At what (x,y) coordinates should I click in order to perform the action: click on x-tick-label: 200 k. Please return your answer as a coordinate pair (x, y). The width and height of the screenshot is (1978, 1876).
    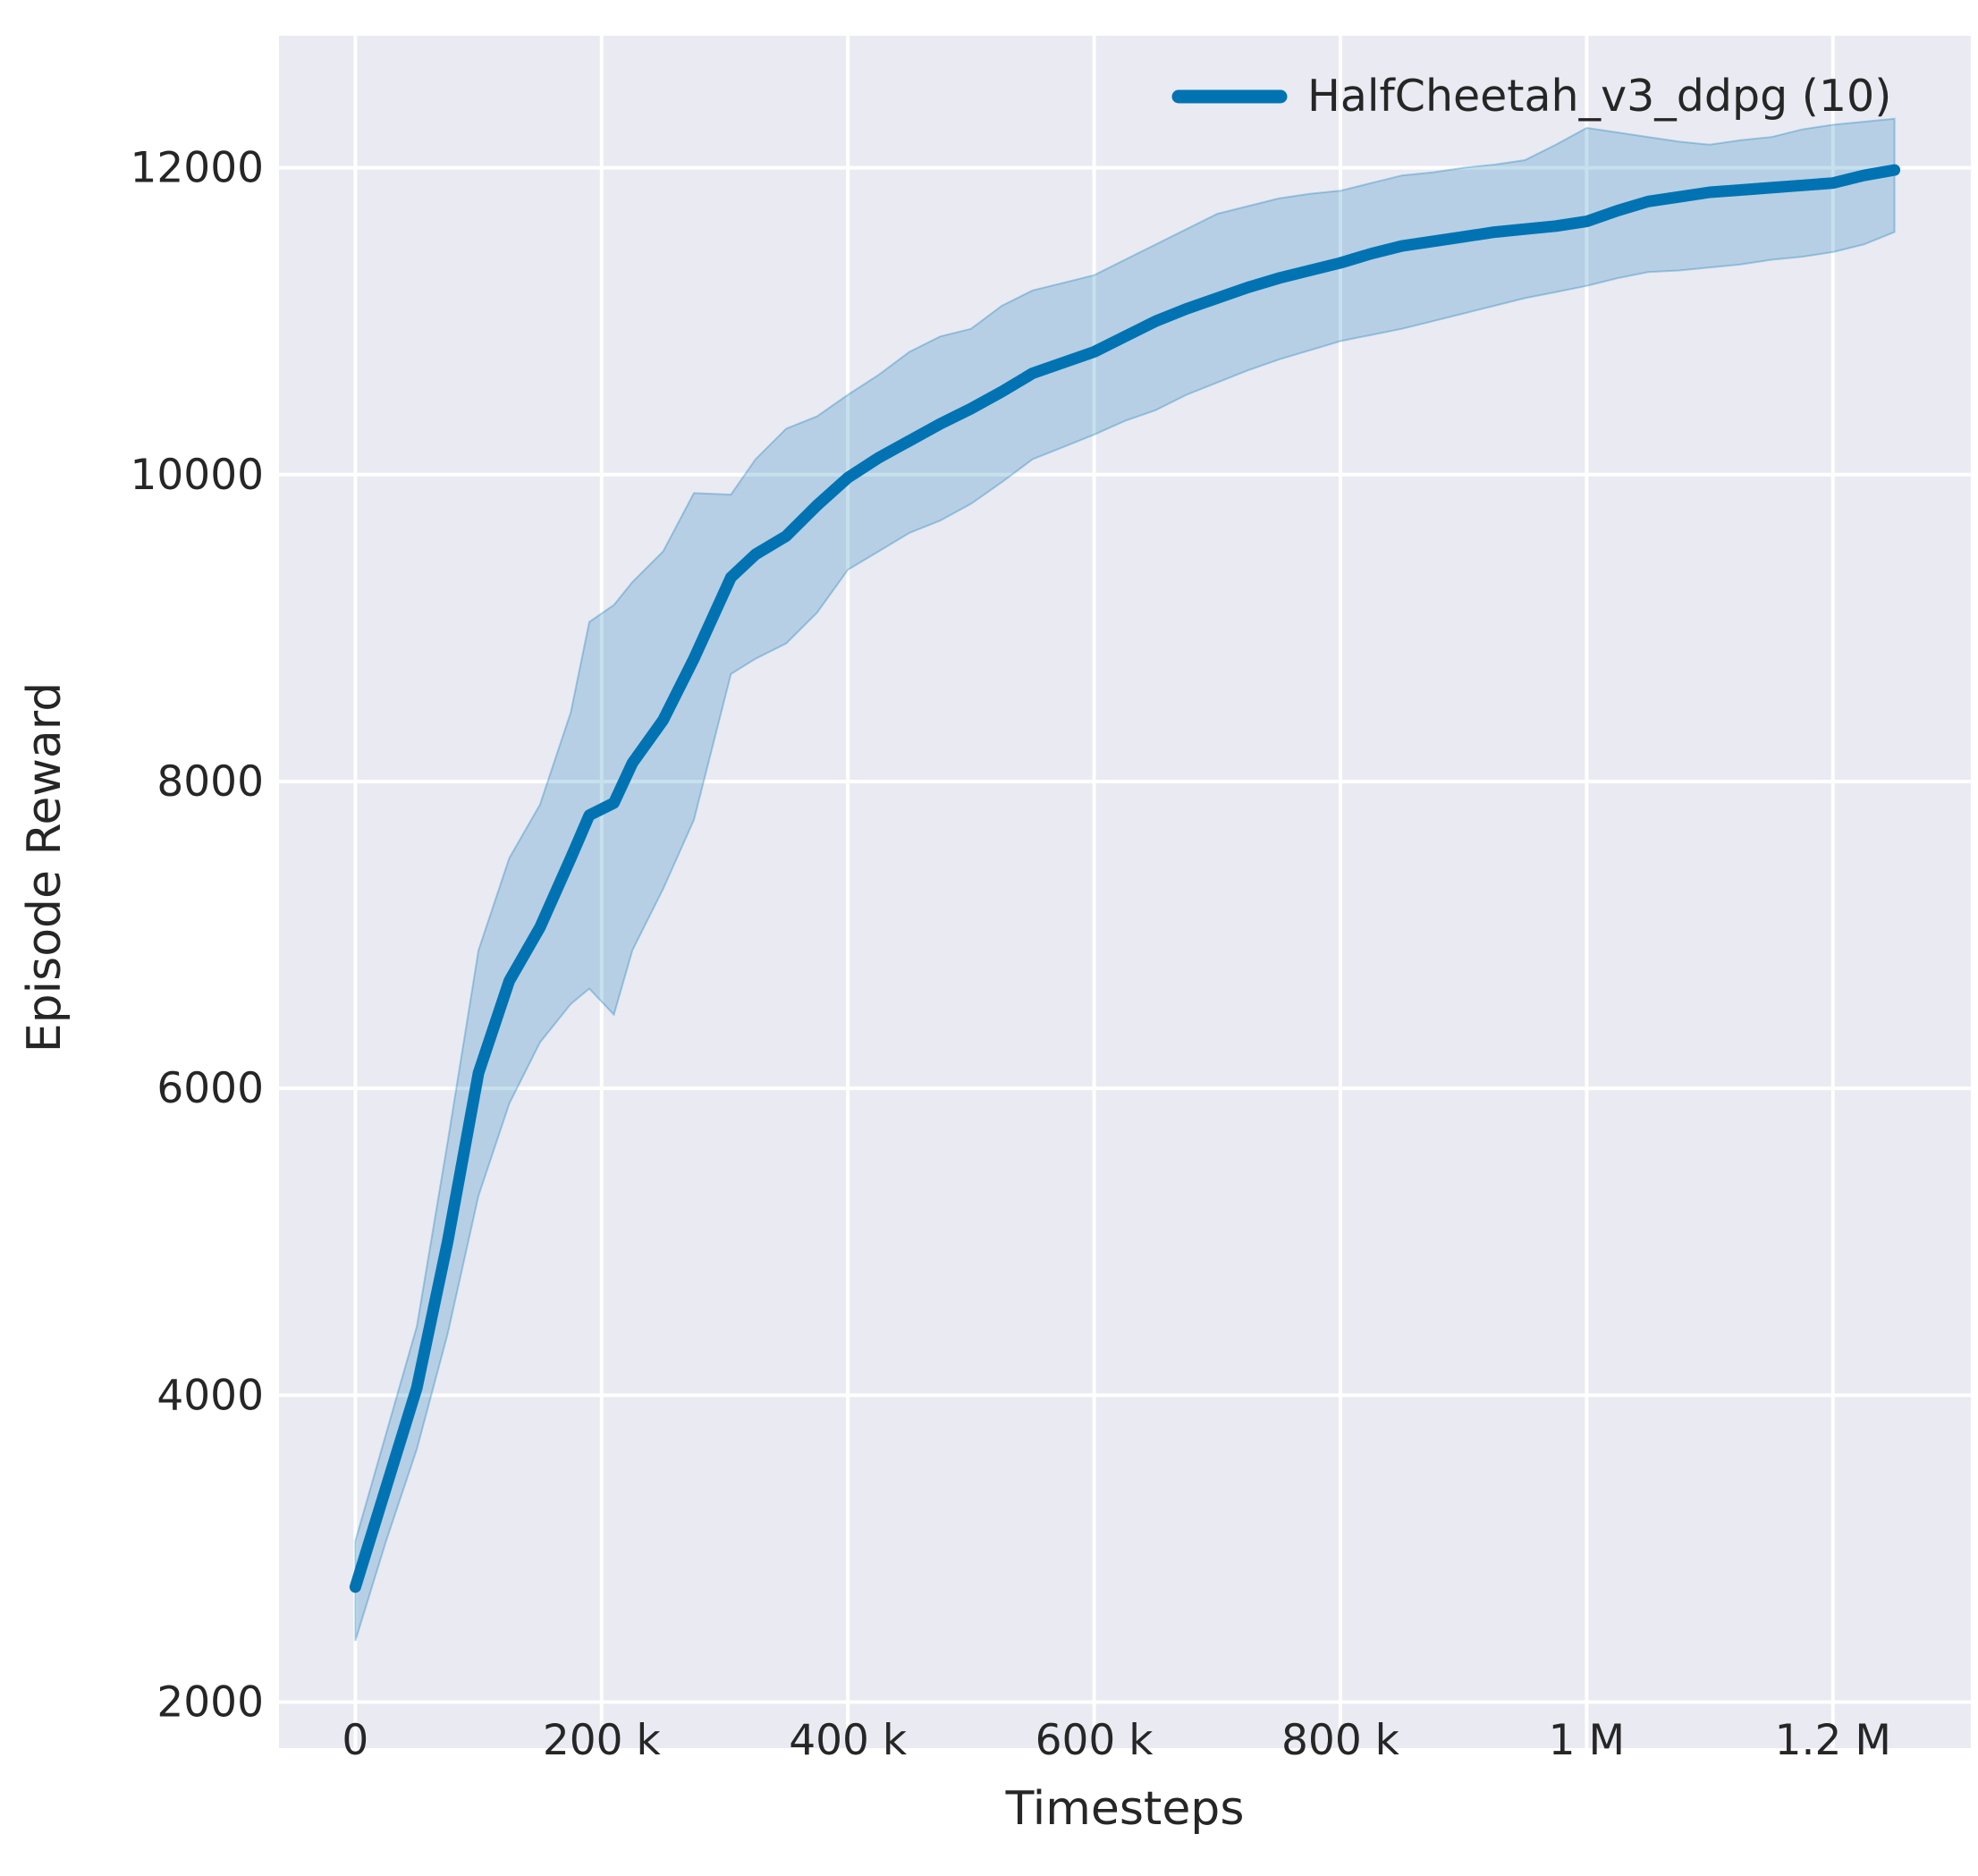
    Looking at the image, I should click on (602, 1741).